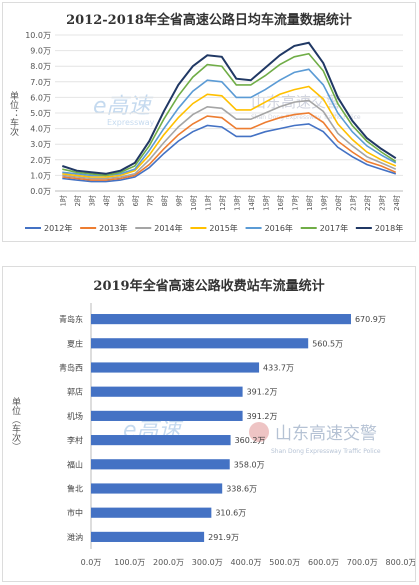 The width and height of the screenshot is (419, 585). I want to click on x-tick-label: 5时, so click(120, 200).